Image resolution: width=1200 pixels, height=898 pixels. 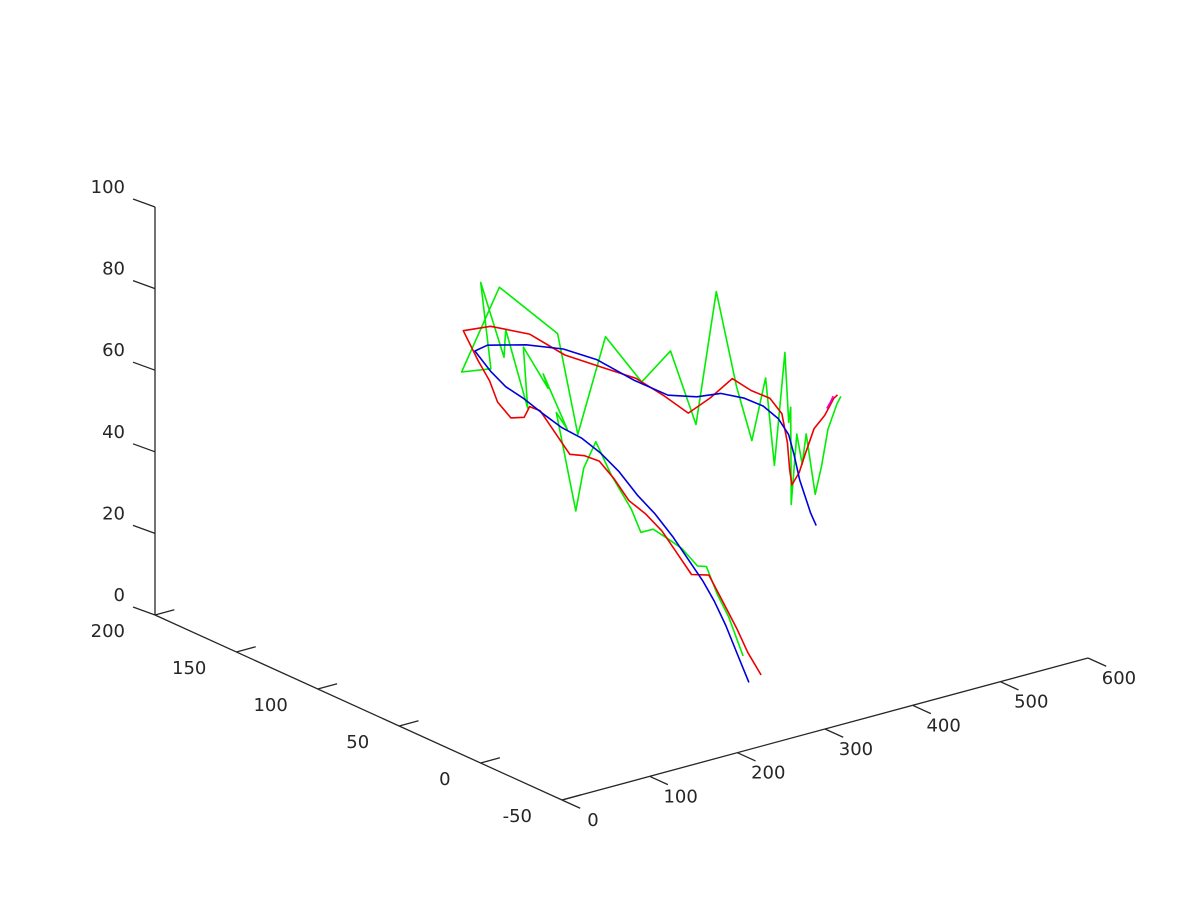 I want to click on z-tick-label: 40, so click(x=113, y=432).